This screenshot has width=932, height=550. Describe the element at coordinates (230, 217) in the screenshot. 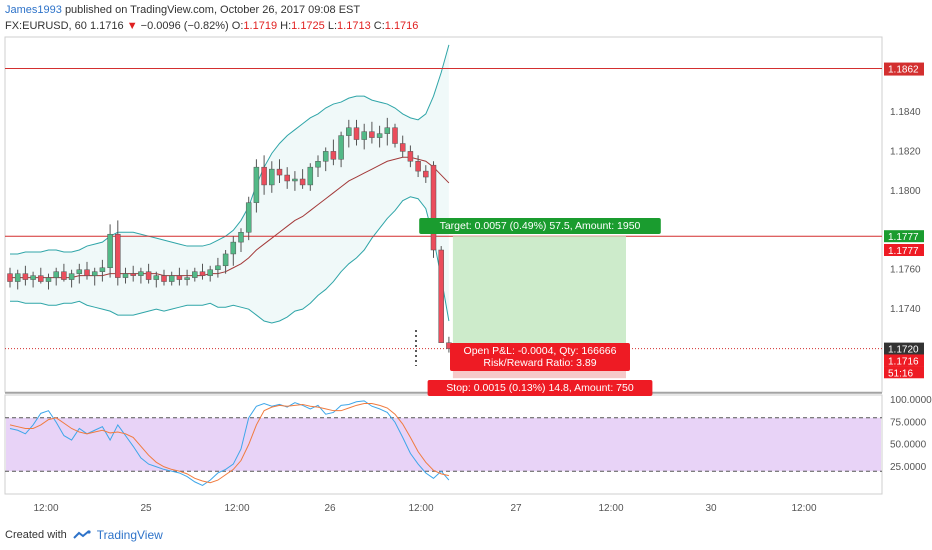

I see `bollinger-middle-line` at that location.